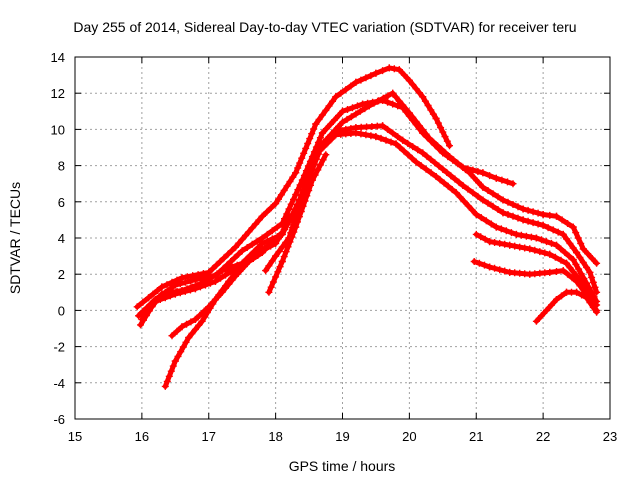 Image resolution: width=640 pixels, height=480 pixels. I want to click on y-tick-label: 12, so click(58, 93).